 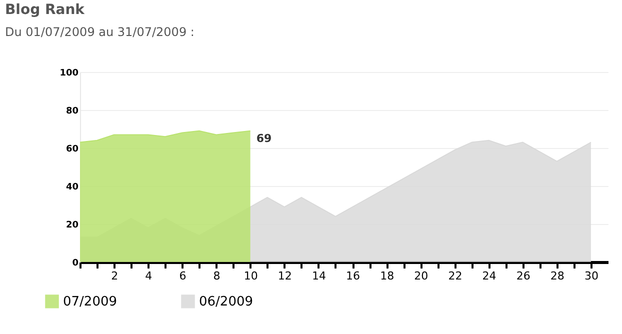 I want to click on x-tick-label: 4, so click(x=148, y=276).